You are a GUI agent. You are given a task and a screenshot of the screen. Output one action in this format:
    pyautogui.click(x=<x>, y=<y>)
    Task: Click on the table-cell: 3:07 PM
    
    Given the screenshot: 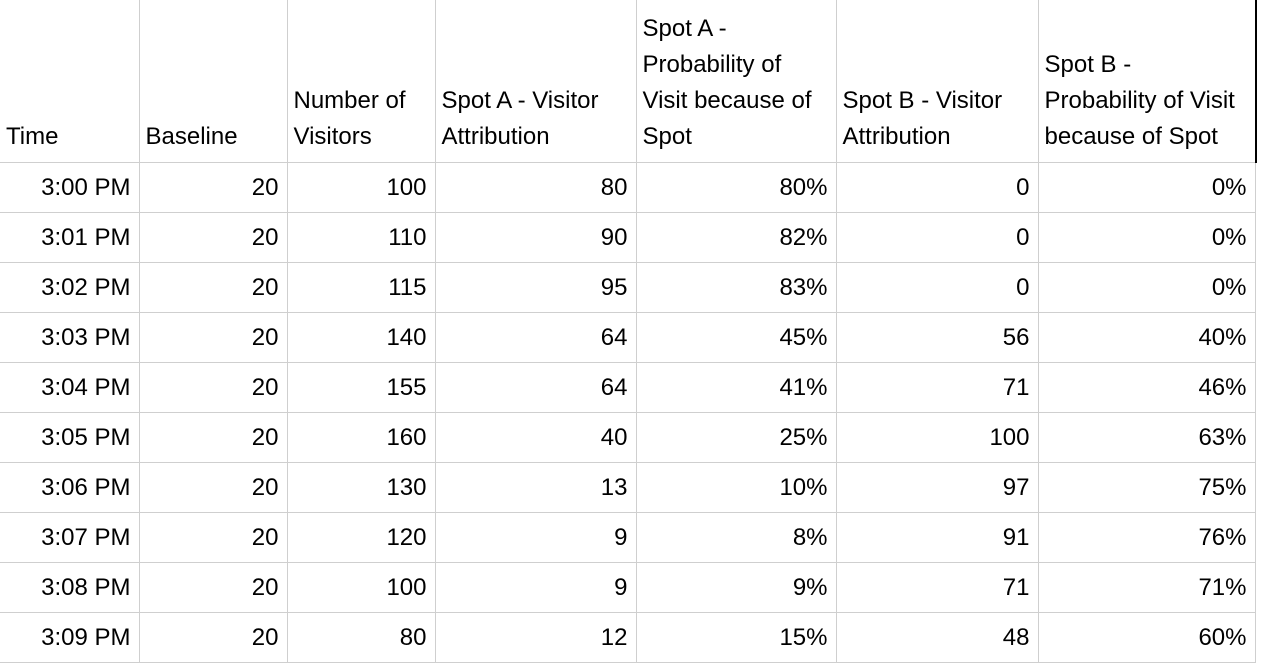 What is the action you would take?
    pyautogui.click(x=70, y=537)
    